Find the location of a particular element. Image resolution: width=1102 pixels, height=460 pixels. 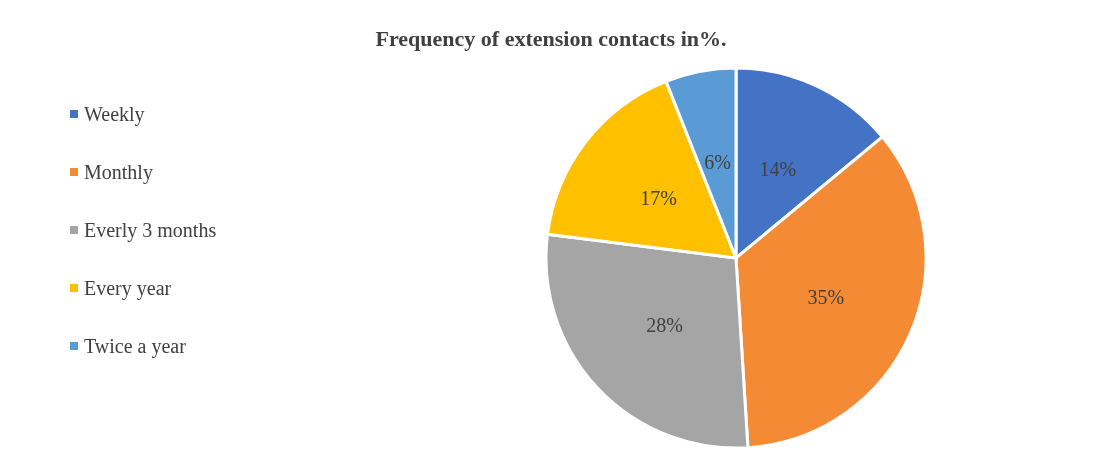

legend-label: Everly 3 months is located at coordinates (150, 230).